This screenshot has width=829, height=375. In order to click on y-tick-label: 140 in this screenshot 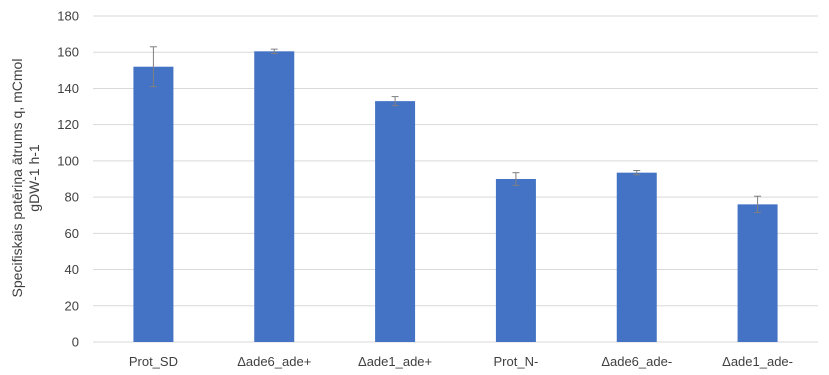, I will do `click(68, 88)`.